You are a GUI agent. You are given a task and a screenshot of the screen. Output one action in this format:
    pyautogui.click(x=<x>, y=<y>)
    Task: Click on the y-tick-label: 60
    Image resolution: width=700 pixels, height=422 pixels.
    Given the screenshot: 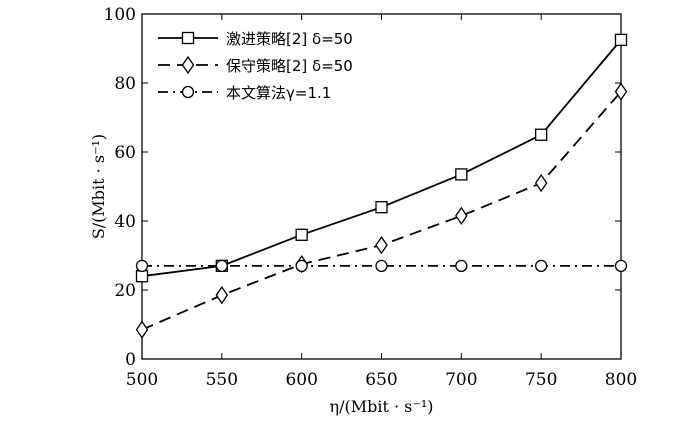 What is the action you would take?
    pyautogui.click(x=125, y=153)
    